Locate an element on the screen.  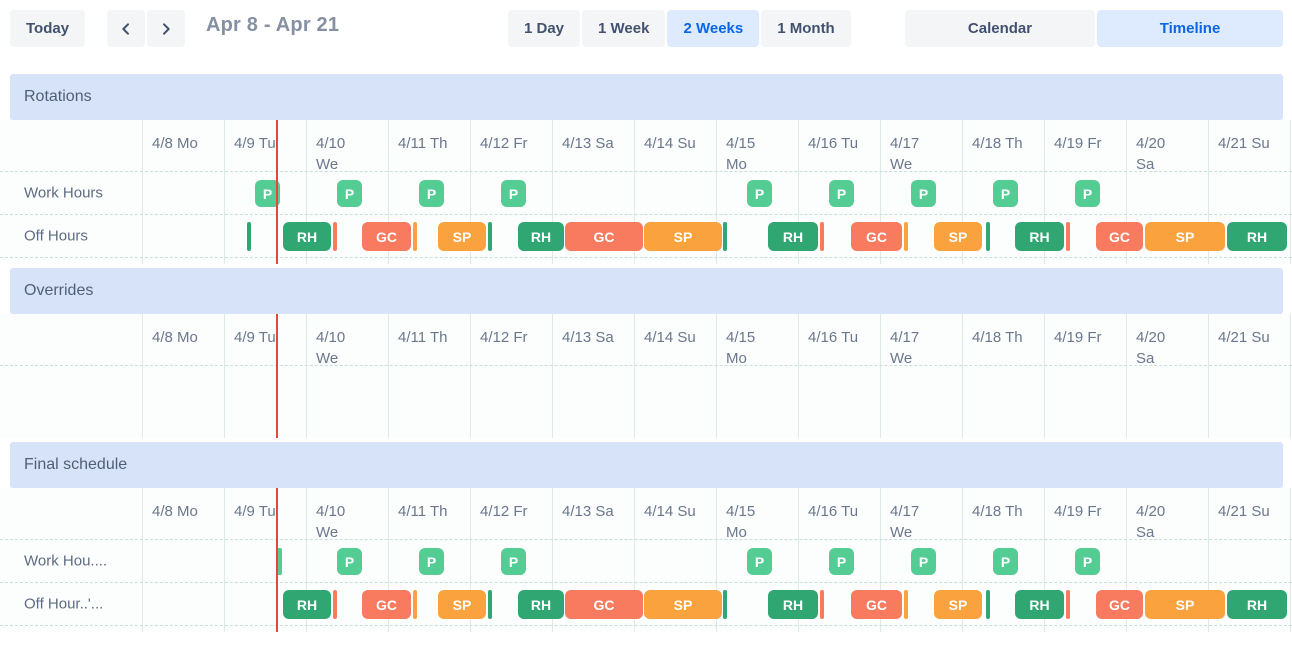
date-header-cell: 4/10 We is located at coordinates (331, 154).